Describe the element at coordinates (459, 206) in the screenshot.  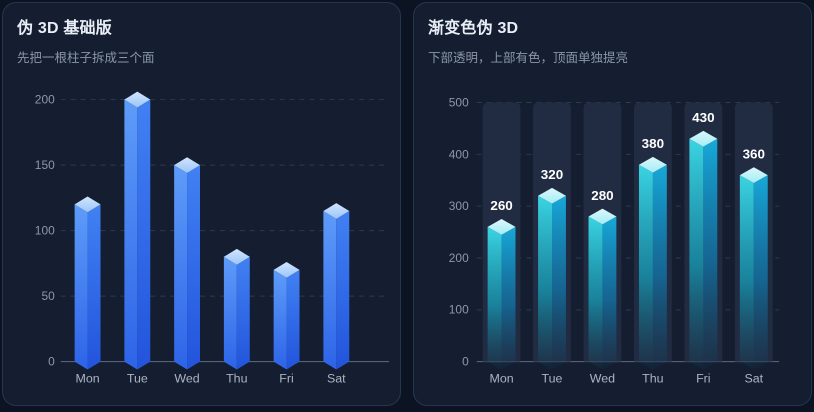
I see `y-axis-tick-label: 300` at that location.